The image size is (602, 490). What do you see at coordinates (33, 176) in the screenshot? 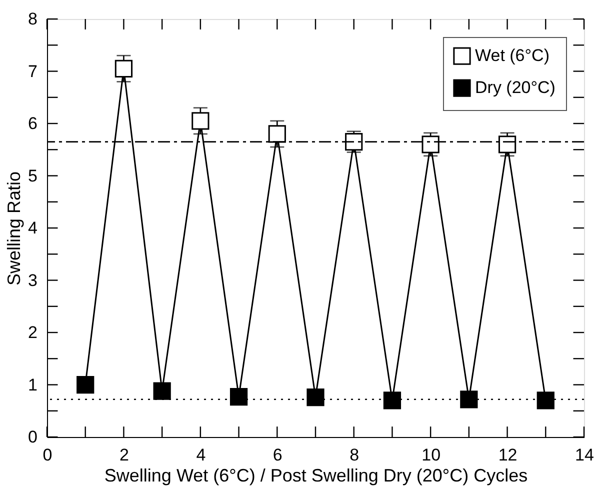
I see `y-tick-label: 5` at bounding box center [33, 176].